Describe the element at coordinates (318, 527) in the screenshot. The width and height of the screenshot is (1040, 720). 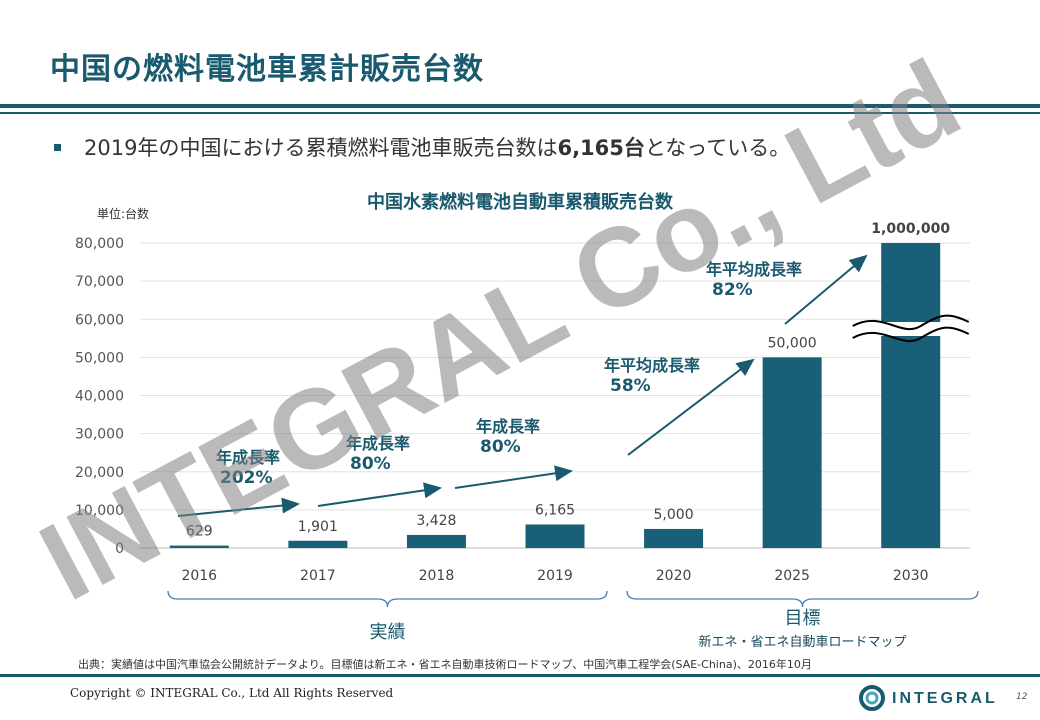
I see `data-label: 1,901` at that location.